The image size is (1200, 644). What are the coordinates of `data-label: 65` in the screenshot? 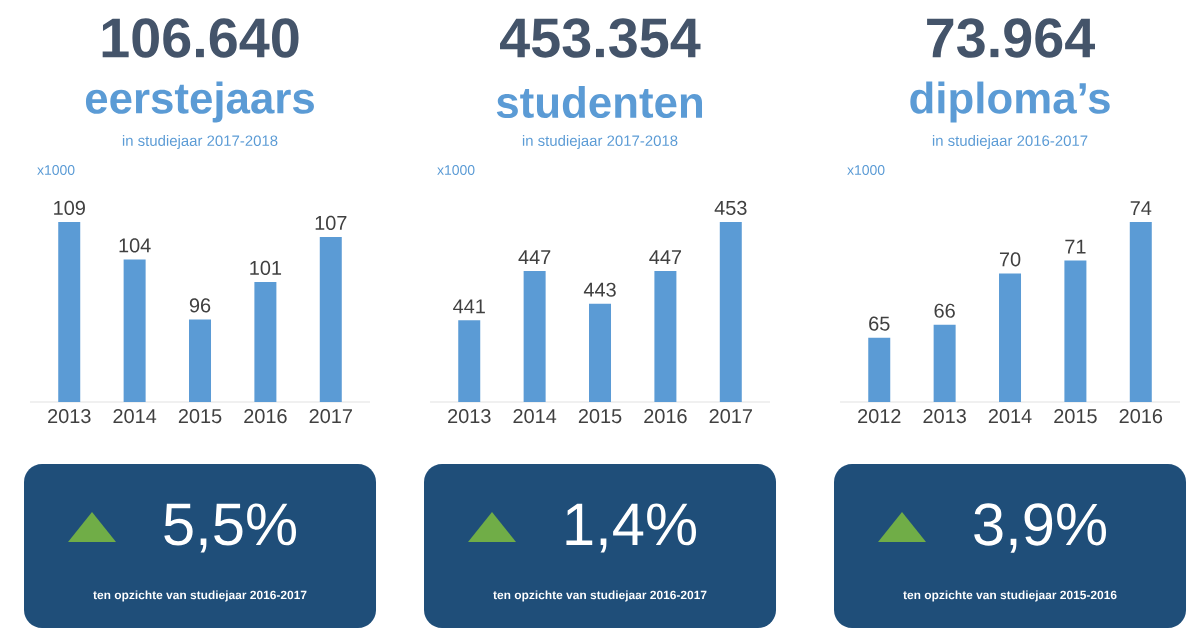 It's located at (879, 323).